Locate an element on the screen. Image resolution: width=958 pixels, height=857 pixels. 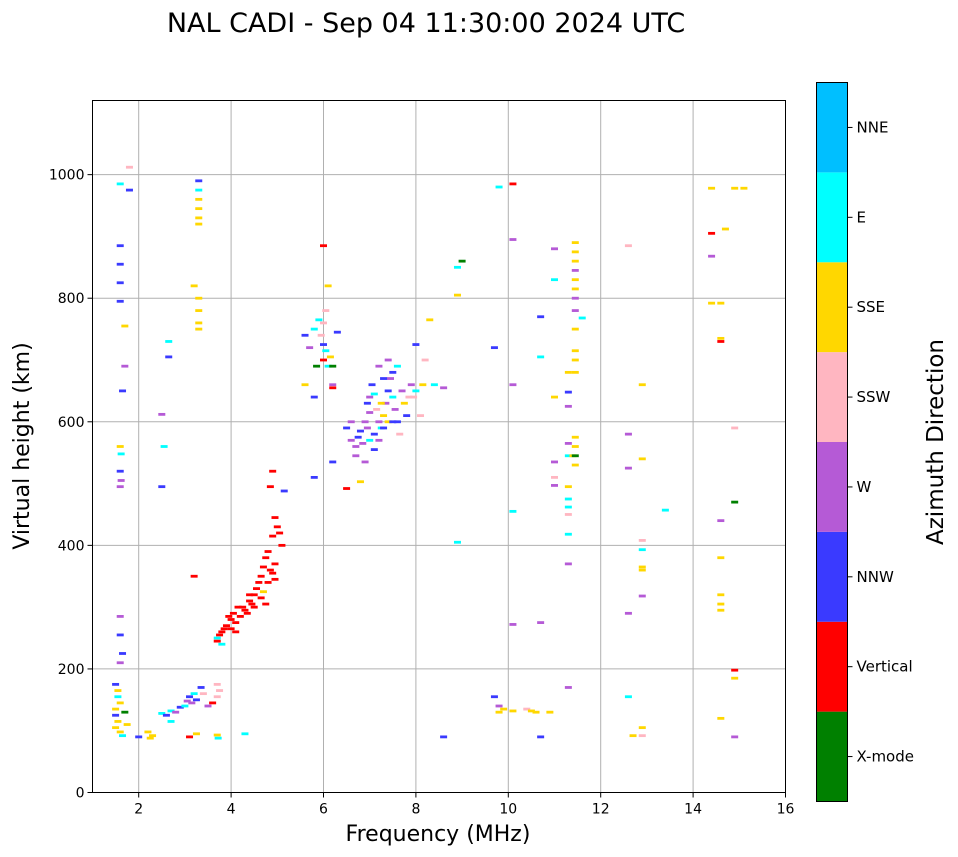
colorbar-label: NNW is located at coordinates (875, 577).